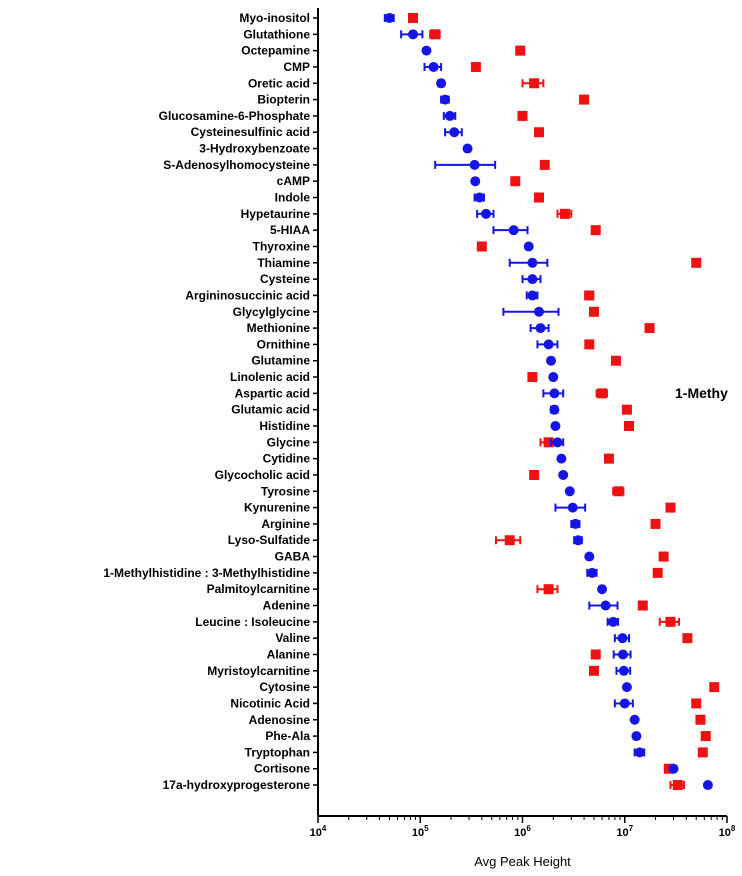 The height and width of the screenshot is (876, 742). Describe the element at coordinates (254, 149) in the screenshot. I see `category-label: 3-Hydroxybenzoate` at that location.